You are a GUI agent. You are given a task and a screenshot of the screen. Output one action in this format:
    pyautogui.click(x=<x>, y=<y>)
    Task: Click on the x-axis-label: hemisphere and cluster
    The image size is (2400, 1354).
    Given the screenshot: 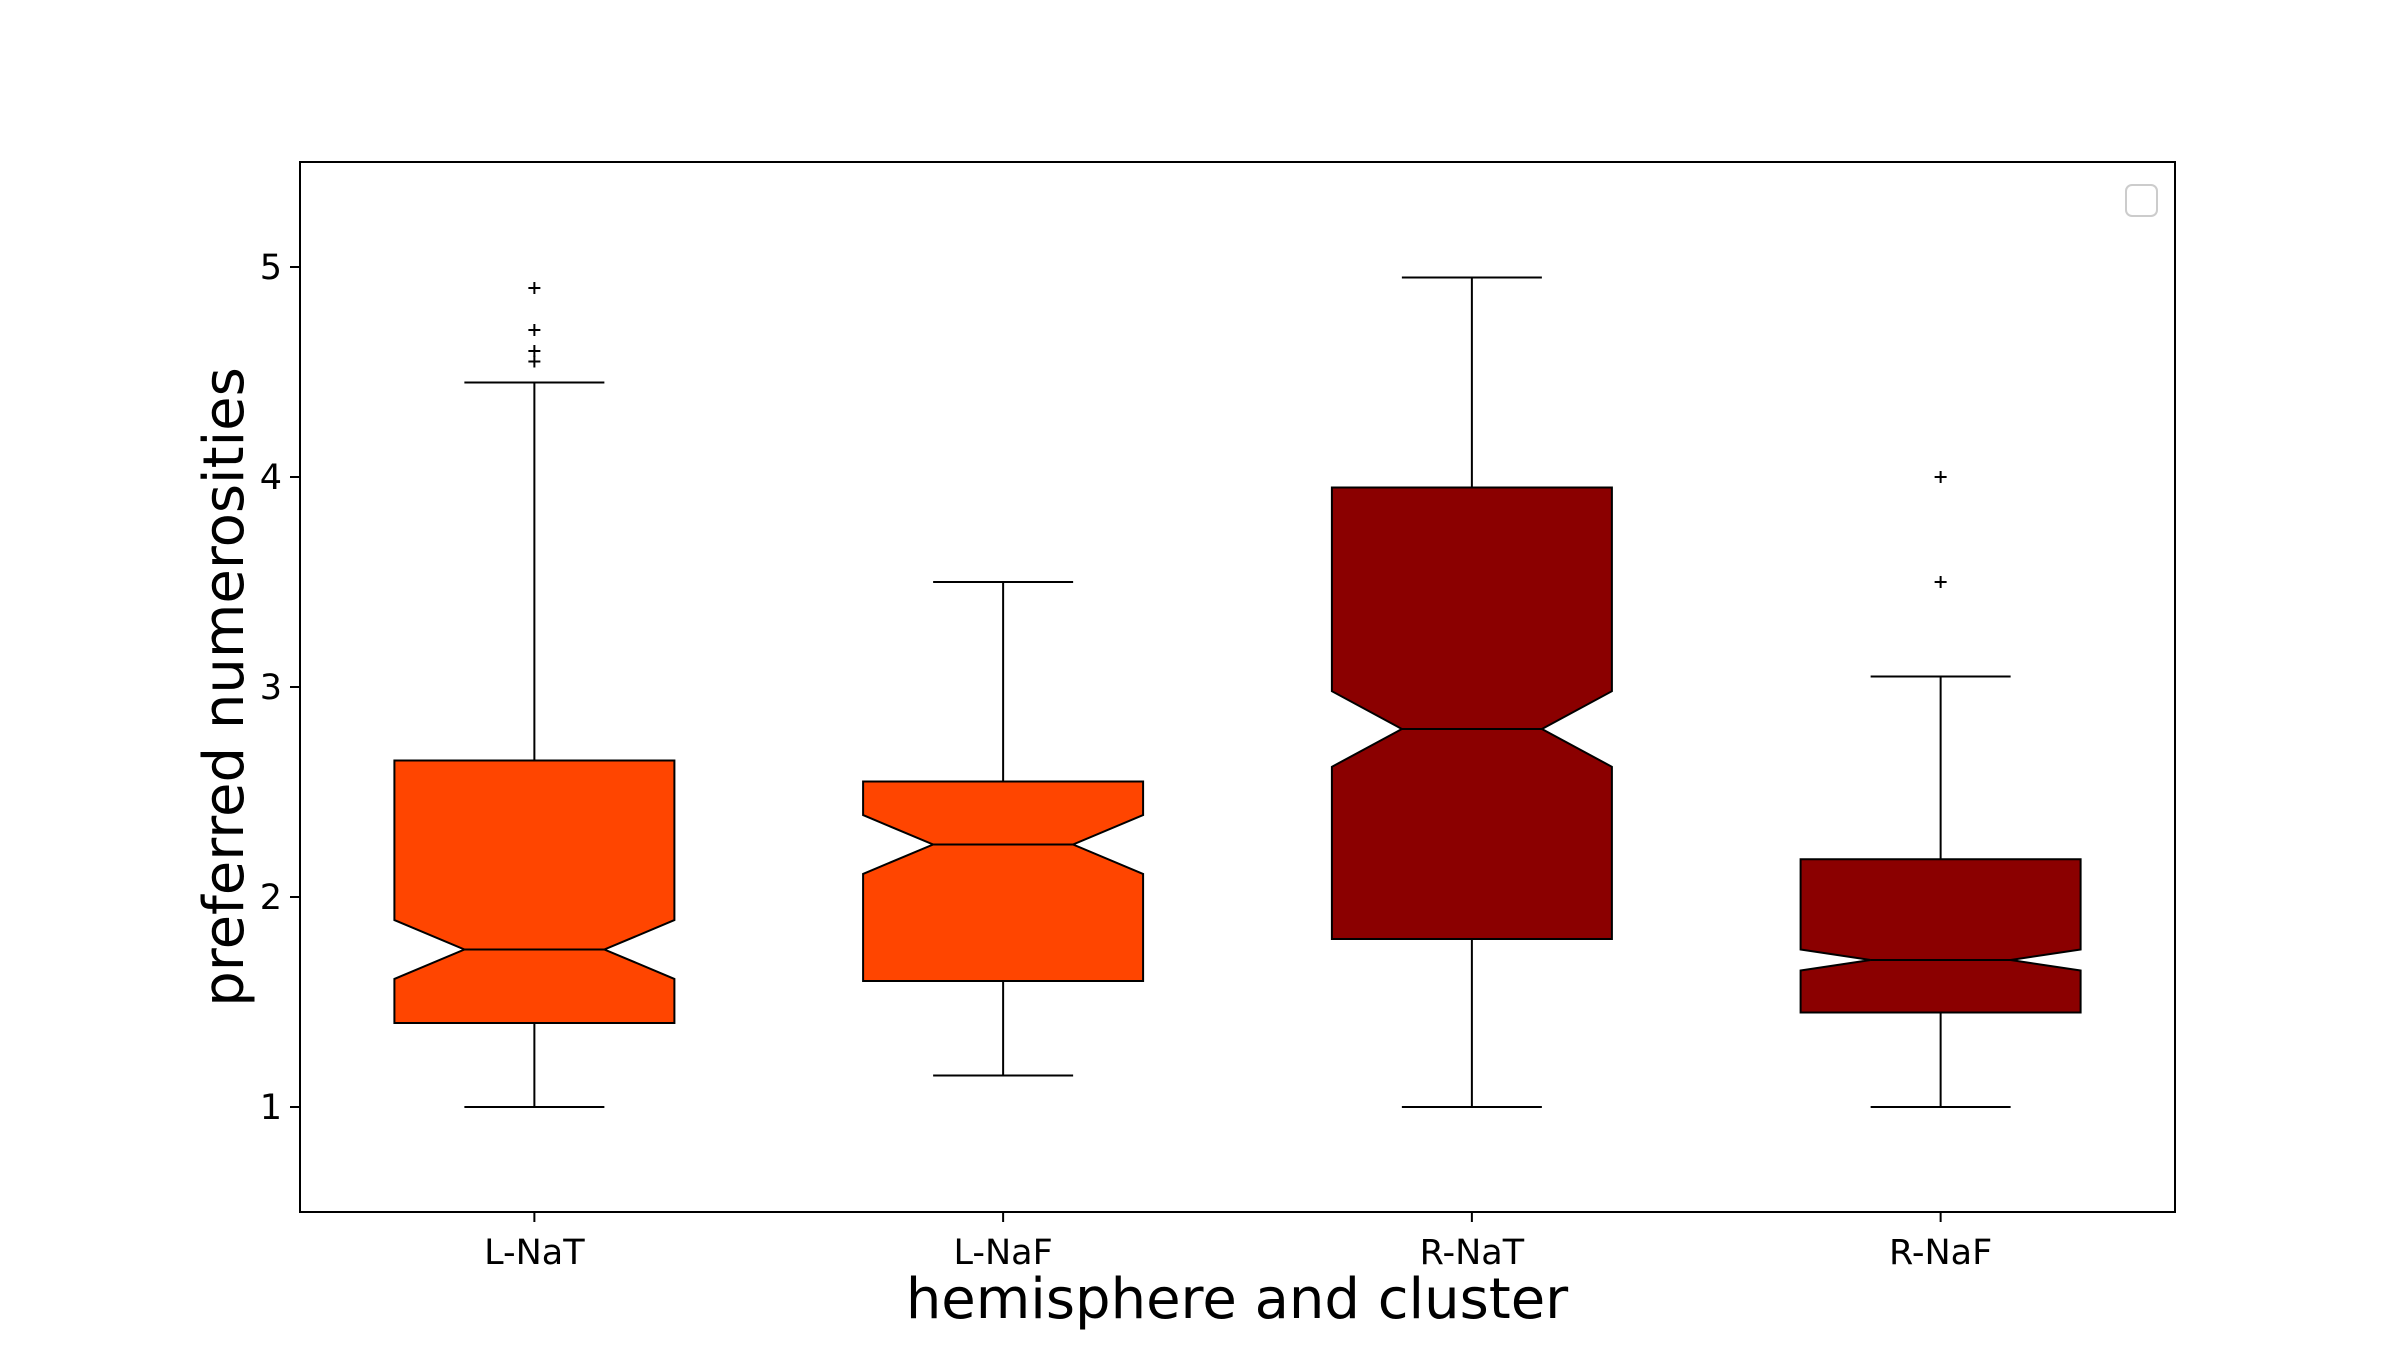 What is the action you would take?
    pyautogui.click(x=1237, y=1299)
    